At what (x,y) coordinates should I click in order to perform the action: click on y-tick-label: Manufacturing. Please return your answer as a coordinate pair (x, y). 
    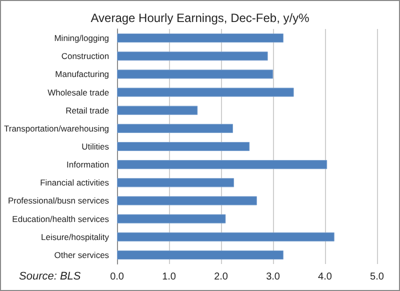
    Looking at the image, I should click on (82, 74).